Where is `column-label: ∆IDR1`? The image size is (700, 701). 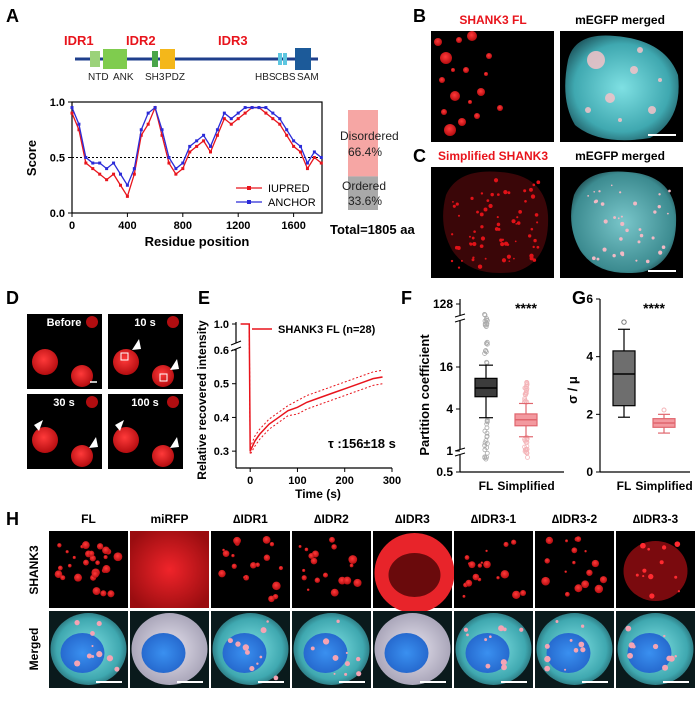 column-label: ∆IDR1 is located at coordinates (250, 519).